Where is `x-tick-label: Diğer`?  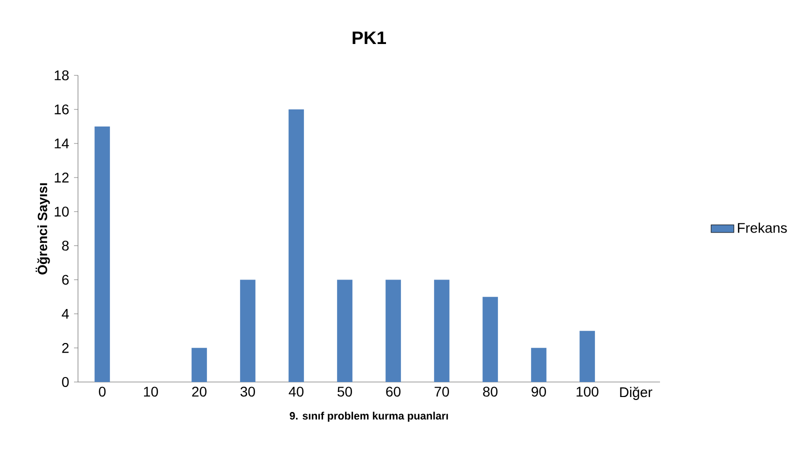 x-tick-label: Diğer is located at coordinates (636, 393).